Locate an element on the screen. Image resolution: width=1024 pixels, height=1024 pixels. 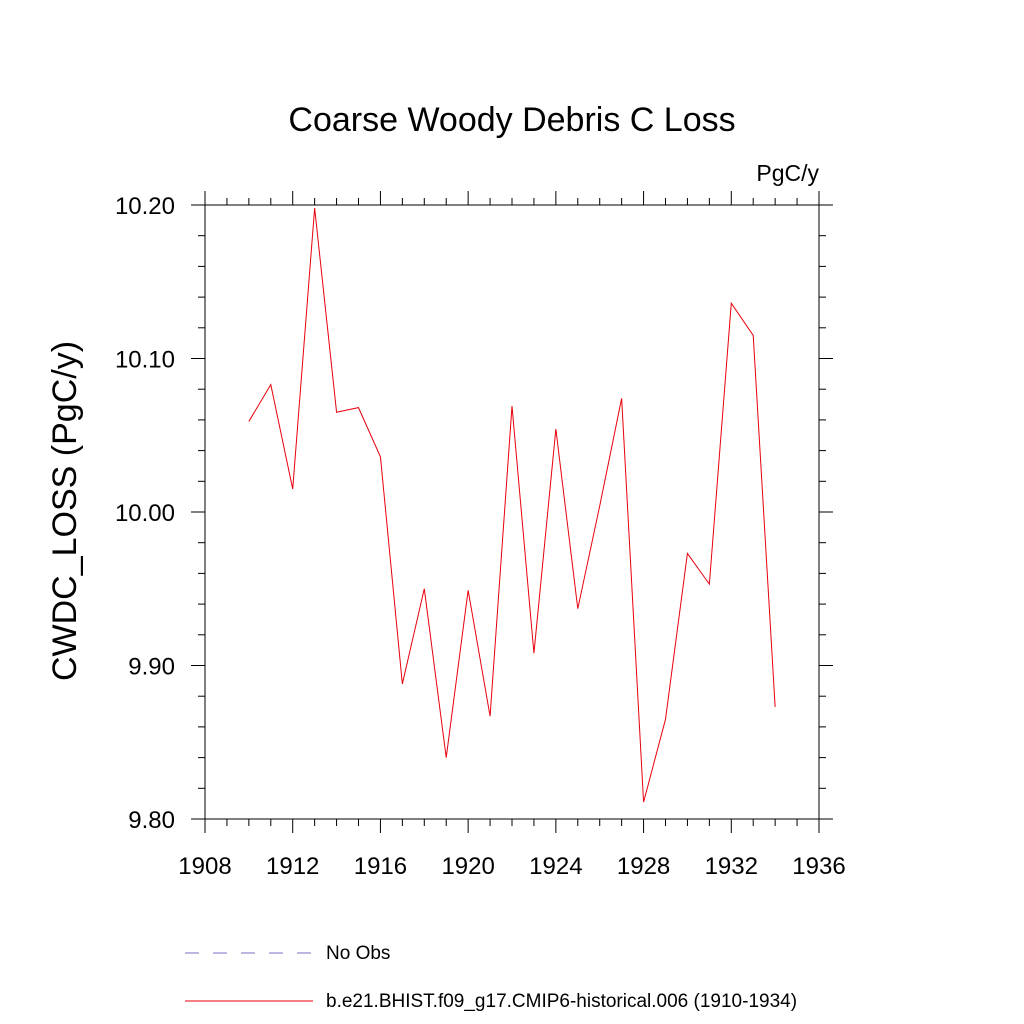
x-tick-label: 1932 is located at coordinates (731, 866).